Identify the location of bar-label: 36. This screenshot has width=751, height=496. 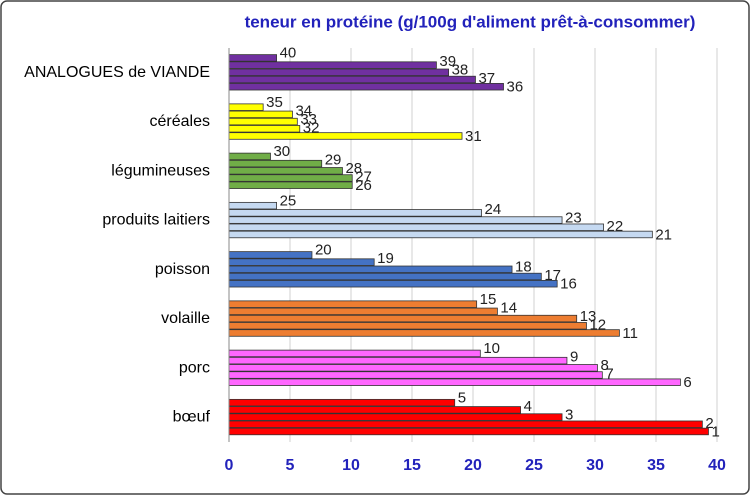
(515, 87).